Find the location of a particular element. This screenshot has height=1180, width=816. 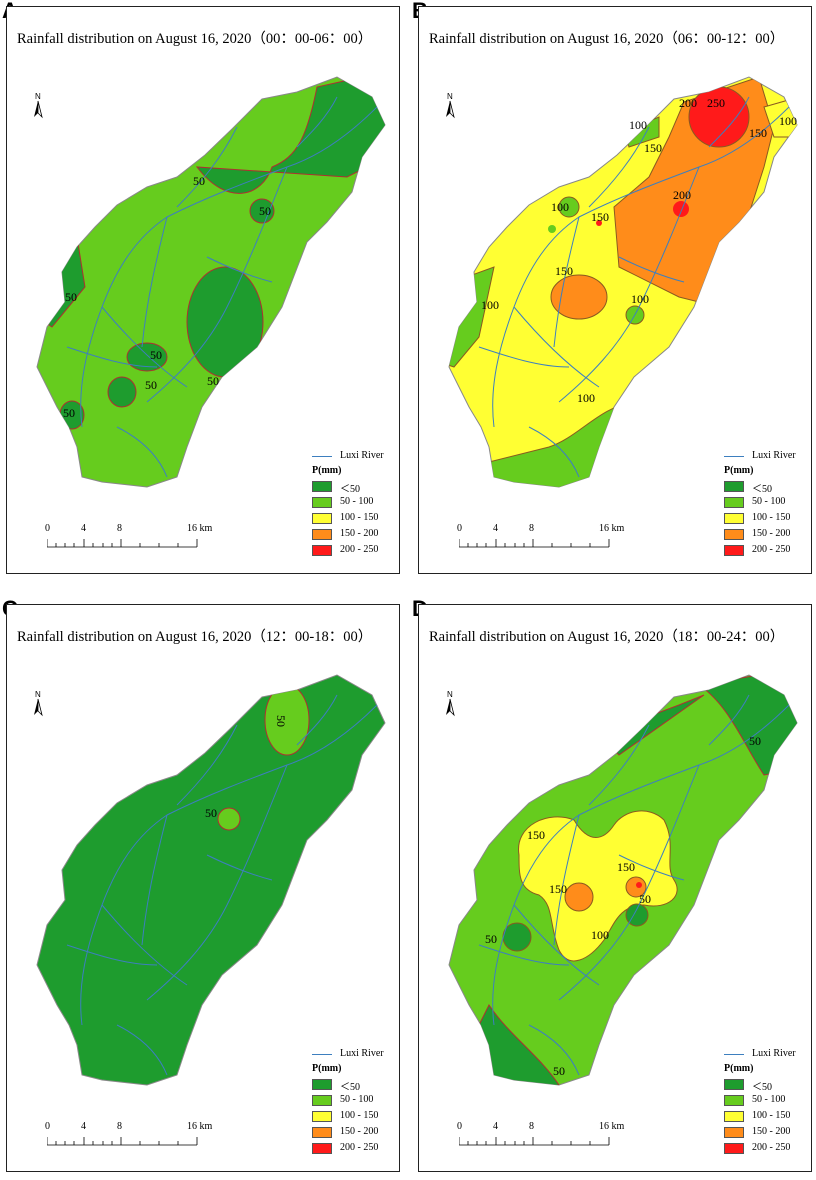

contour-label: 250 is located at coordinates (716, 103).